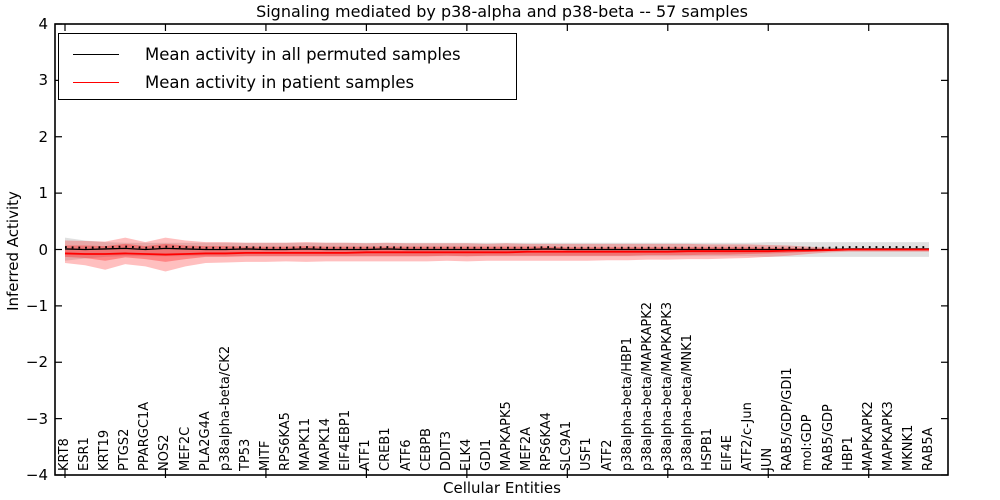 Image resolution: width=1000 pixels, height=500 pixels. Describe the element at coordinates (145, 436) in the screenshot. I see `x-tick-label: PPARGC1A` at that location.